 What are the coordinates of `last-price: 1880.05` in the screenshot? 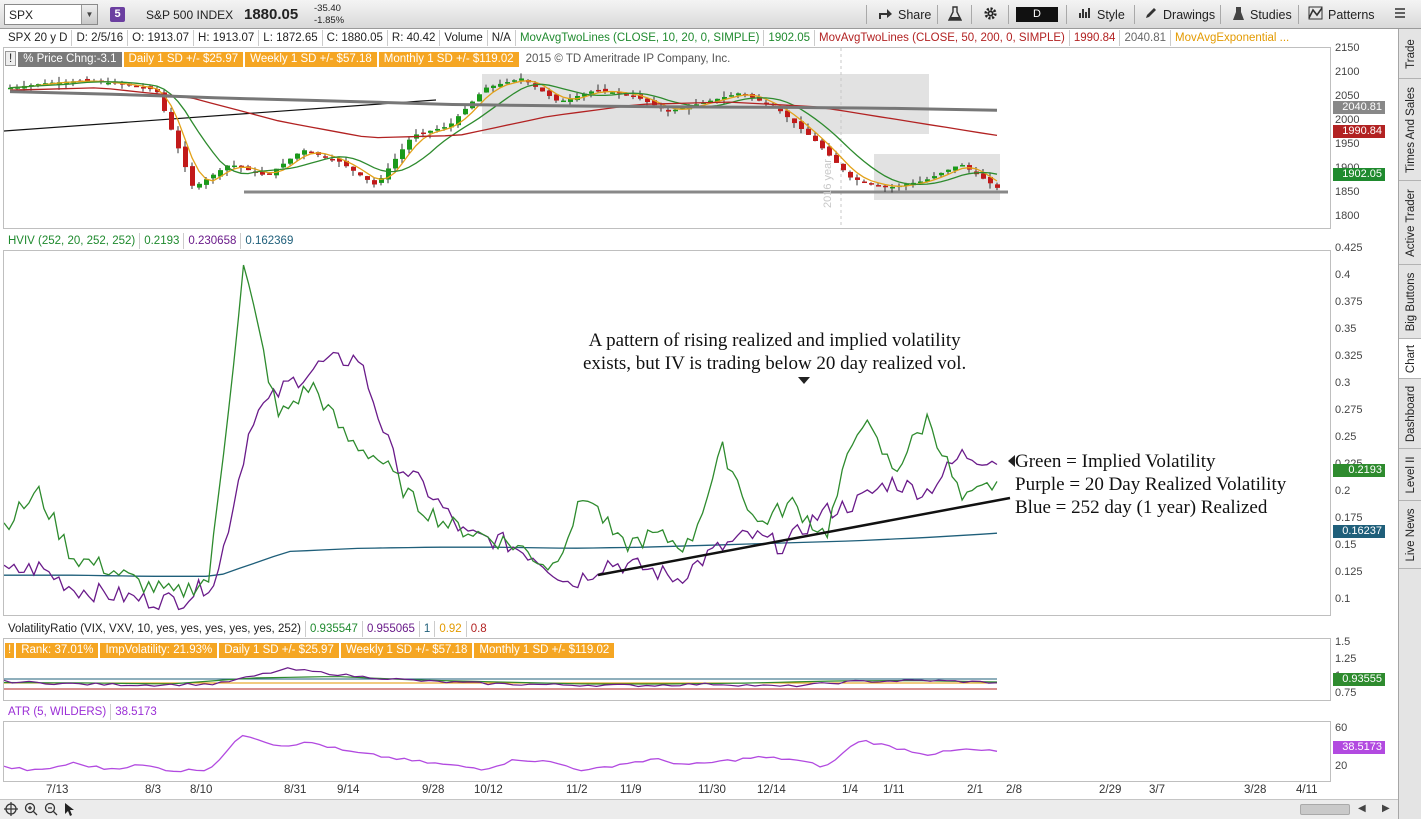 It's located at (271, 14).